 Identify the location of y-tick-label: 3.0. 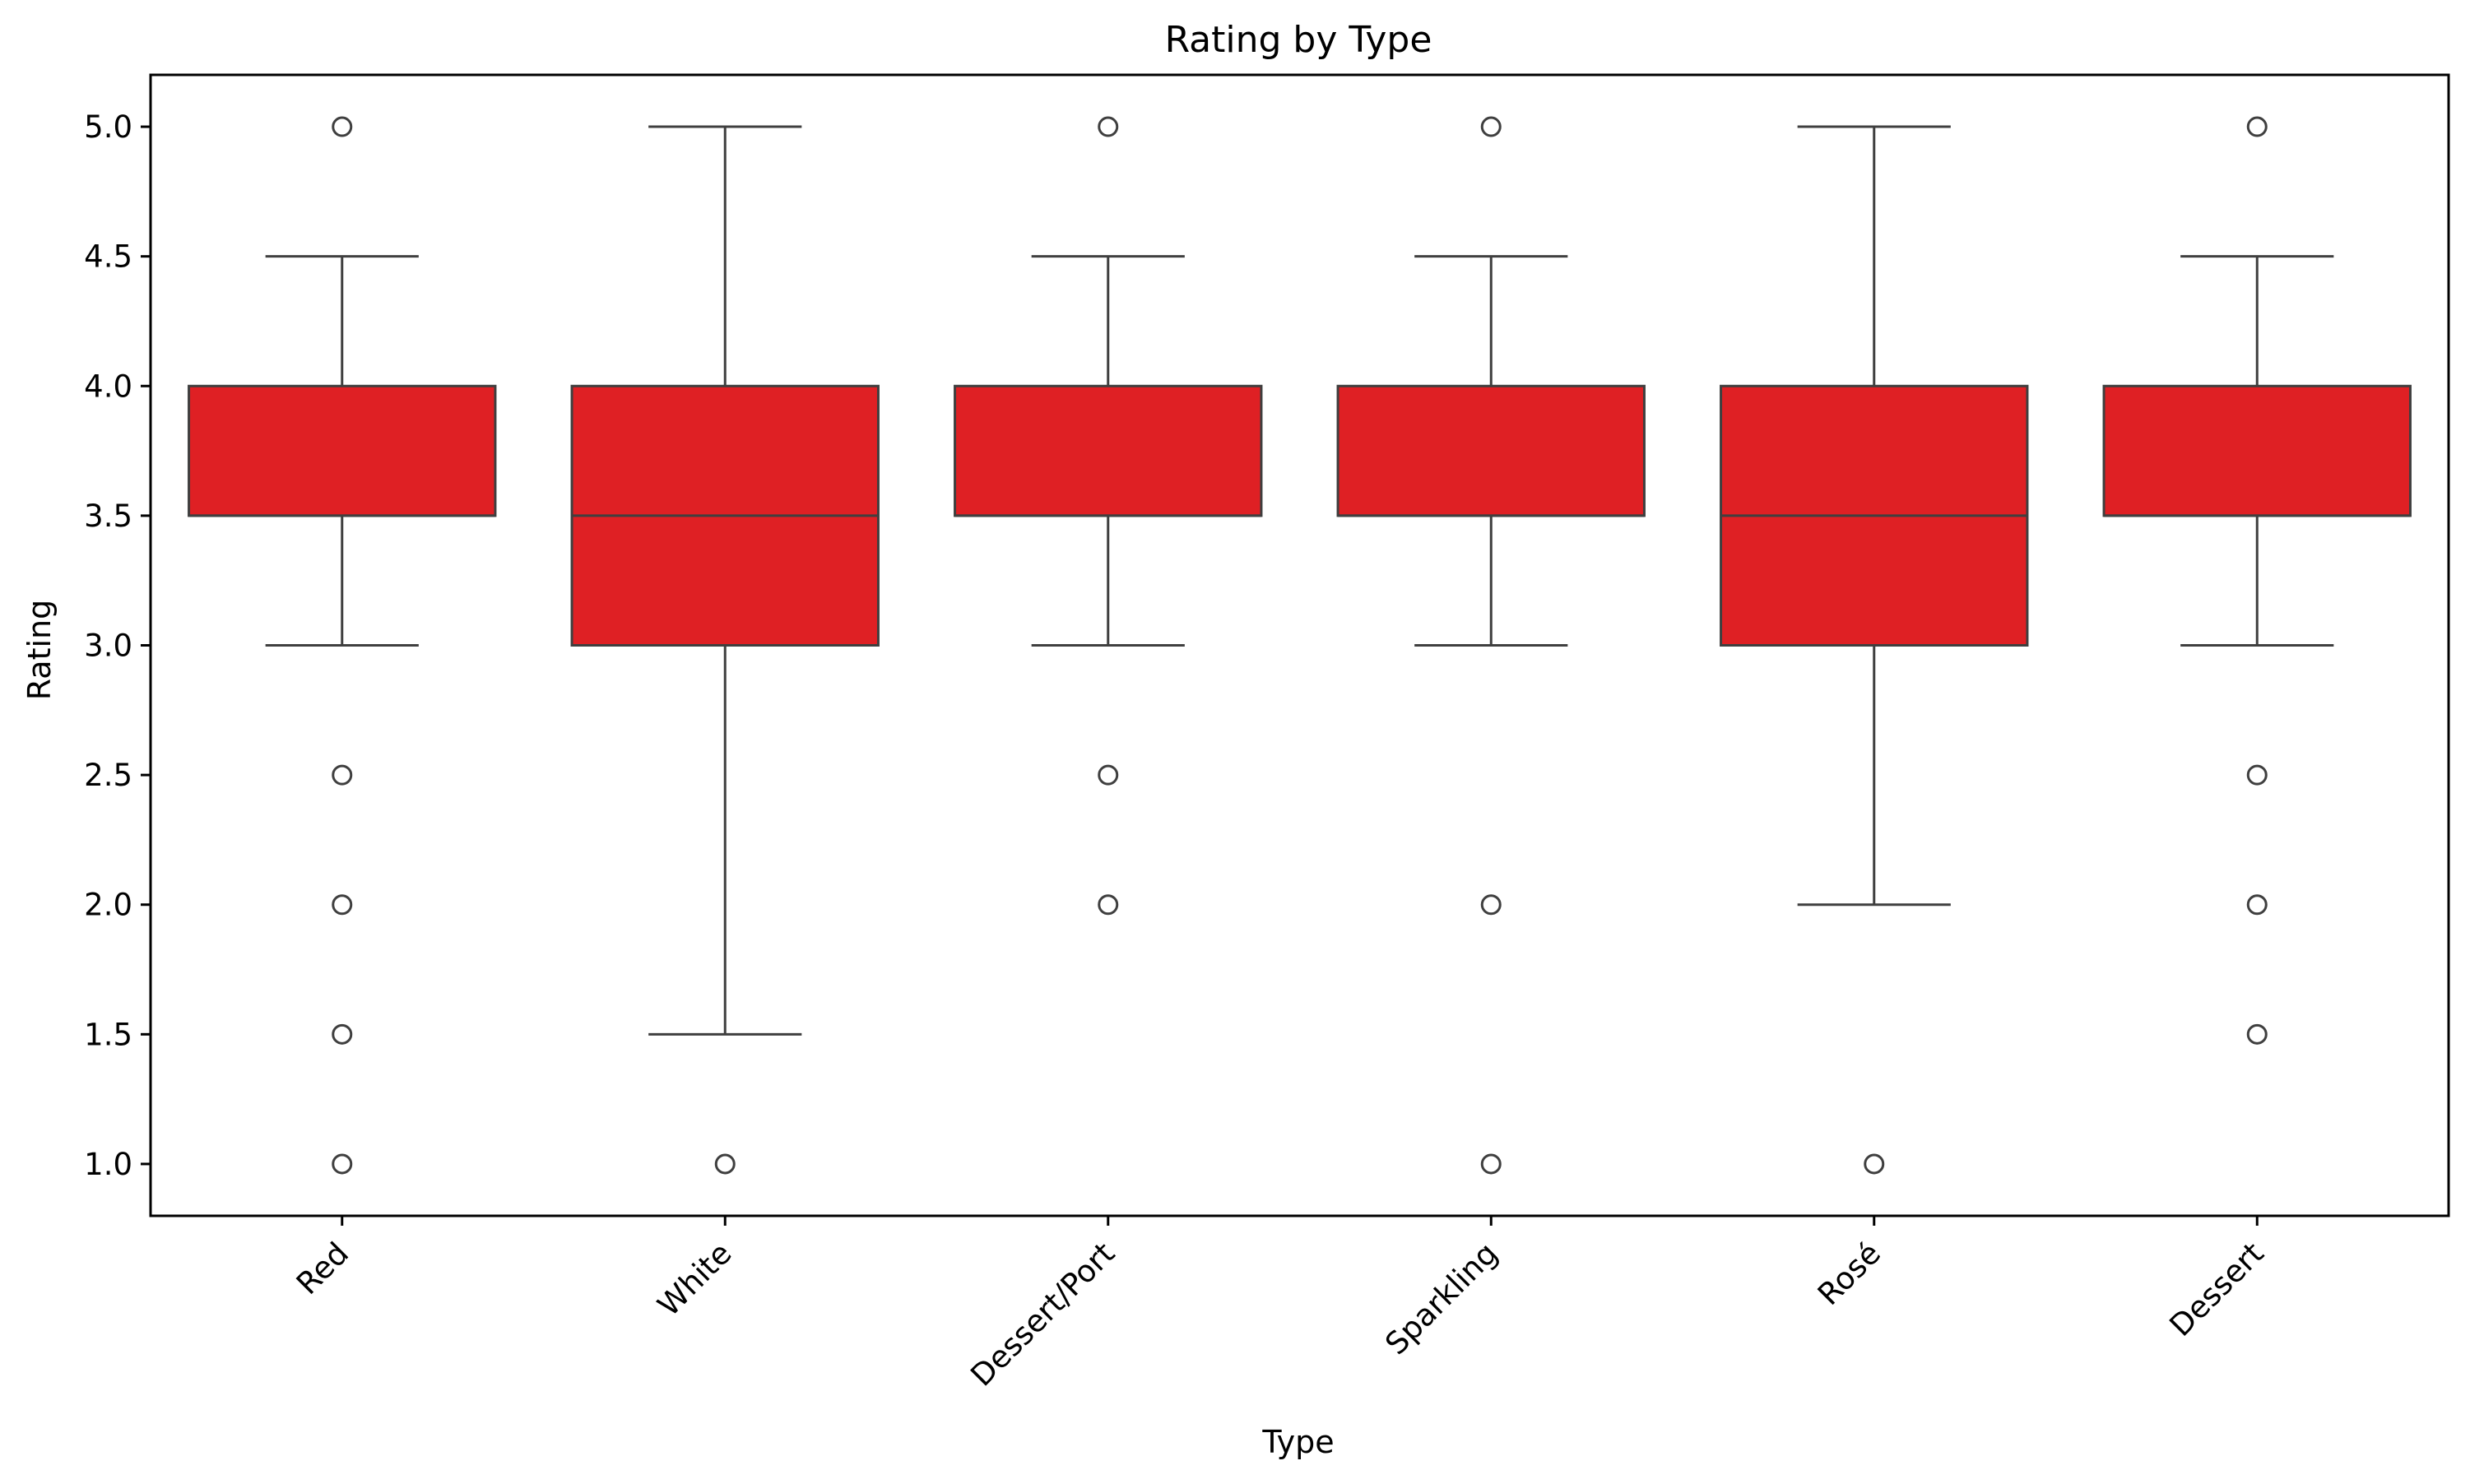
(108, 646).